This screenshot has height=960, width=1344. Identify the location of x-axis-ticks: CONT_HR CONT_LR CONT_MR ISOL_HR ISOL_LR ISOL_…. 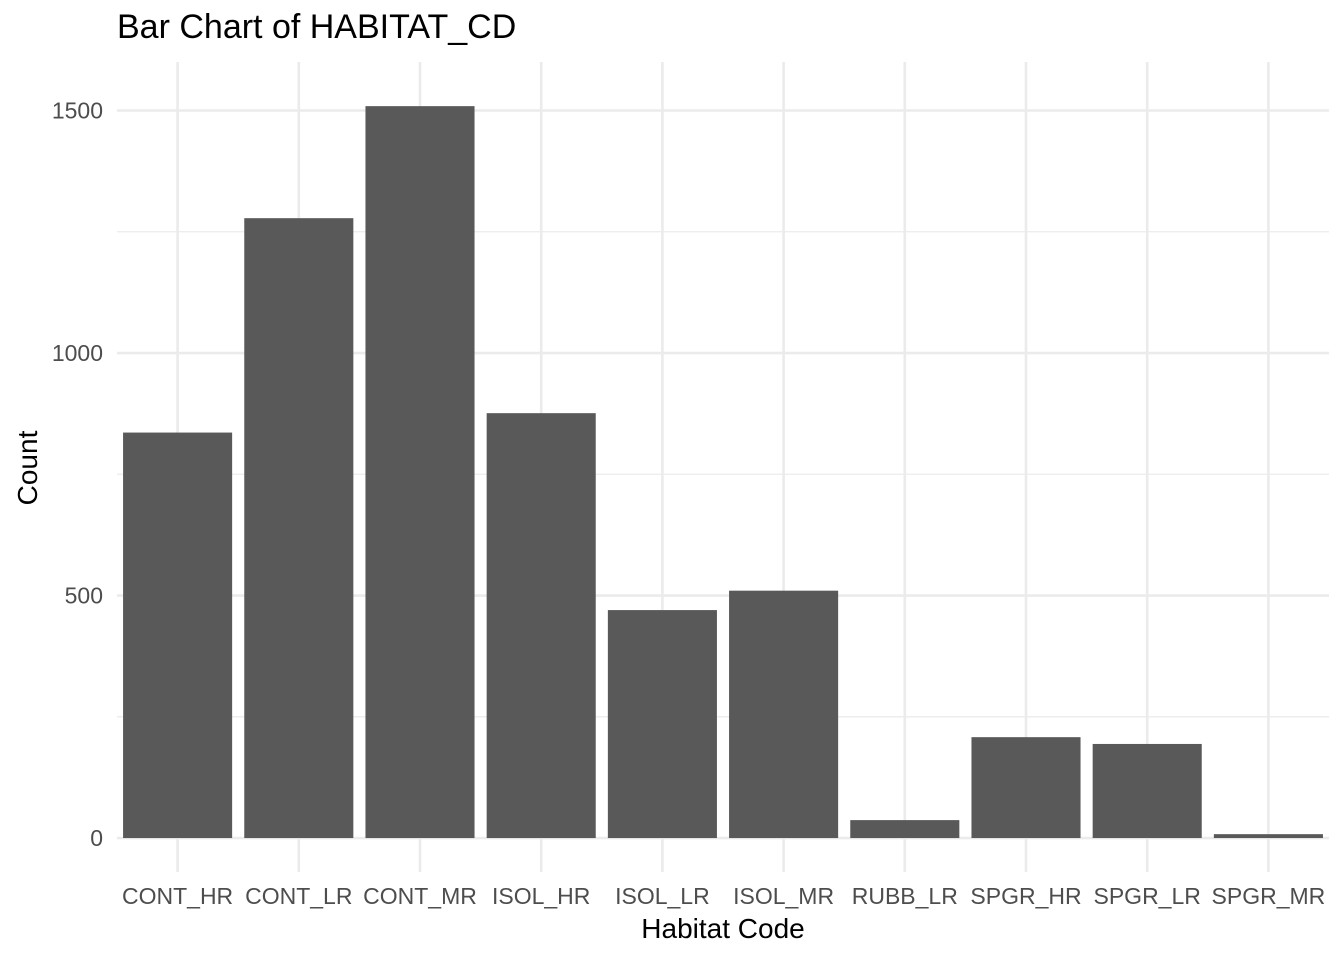
(723, 896).